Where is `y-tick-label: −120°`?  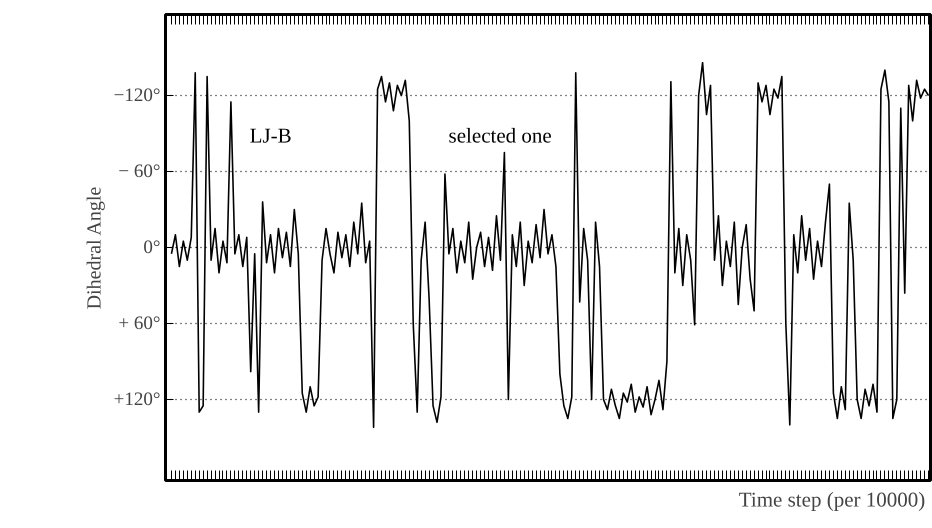
y-tick-label: −120° is located at coordinates (137, 95).